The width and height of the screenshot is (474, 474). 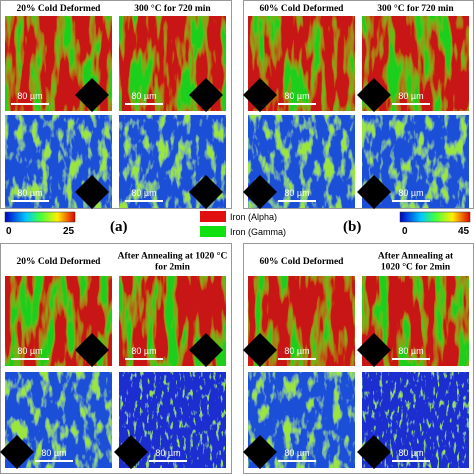 I want to click on column-header: After Annealing at, so click(x=416, y=257).